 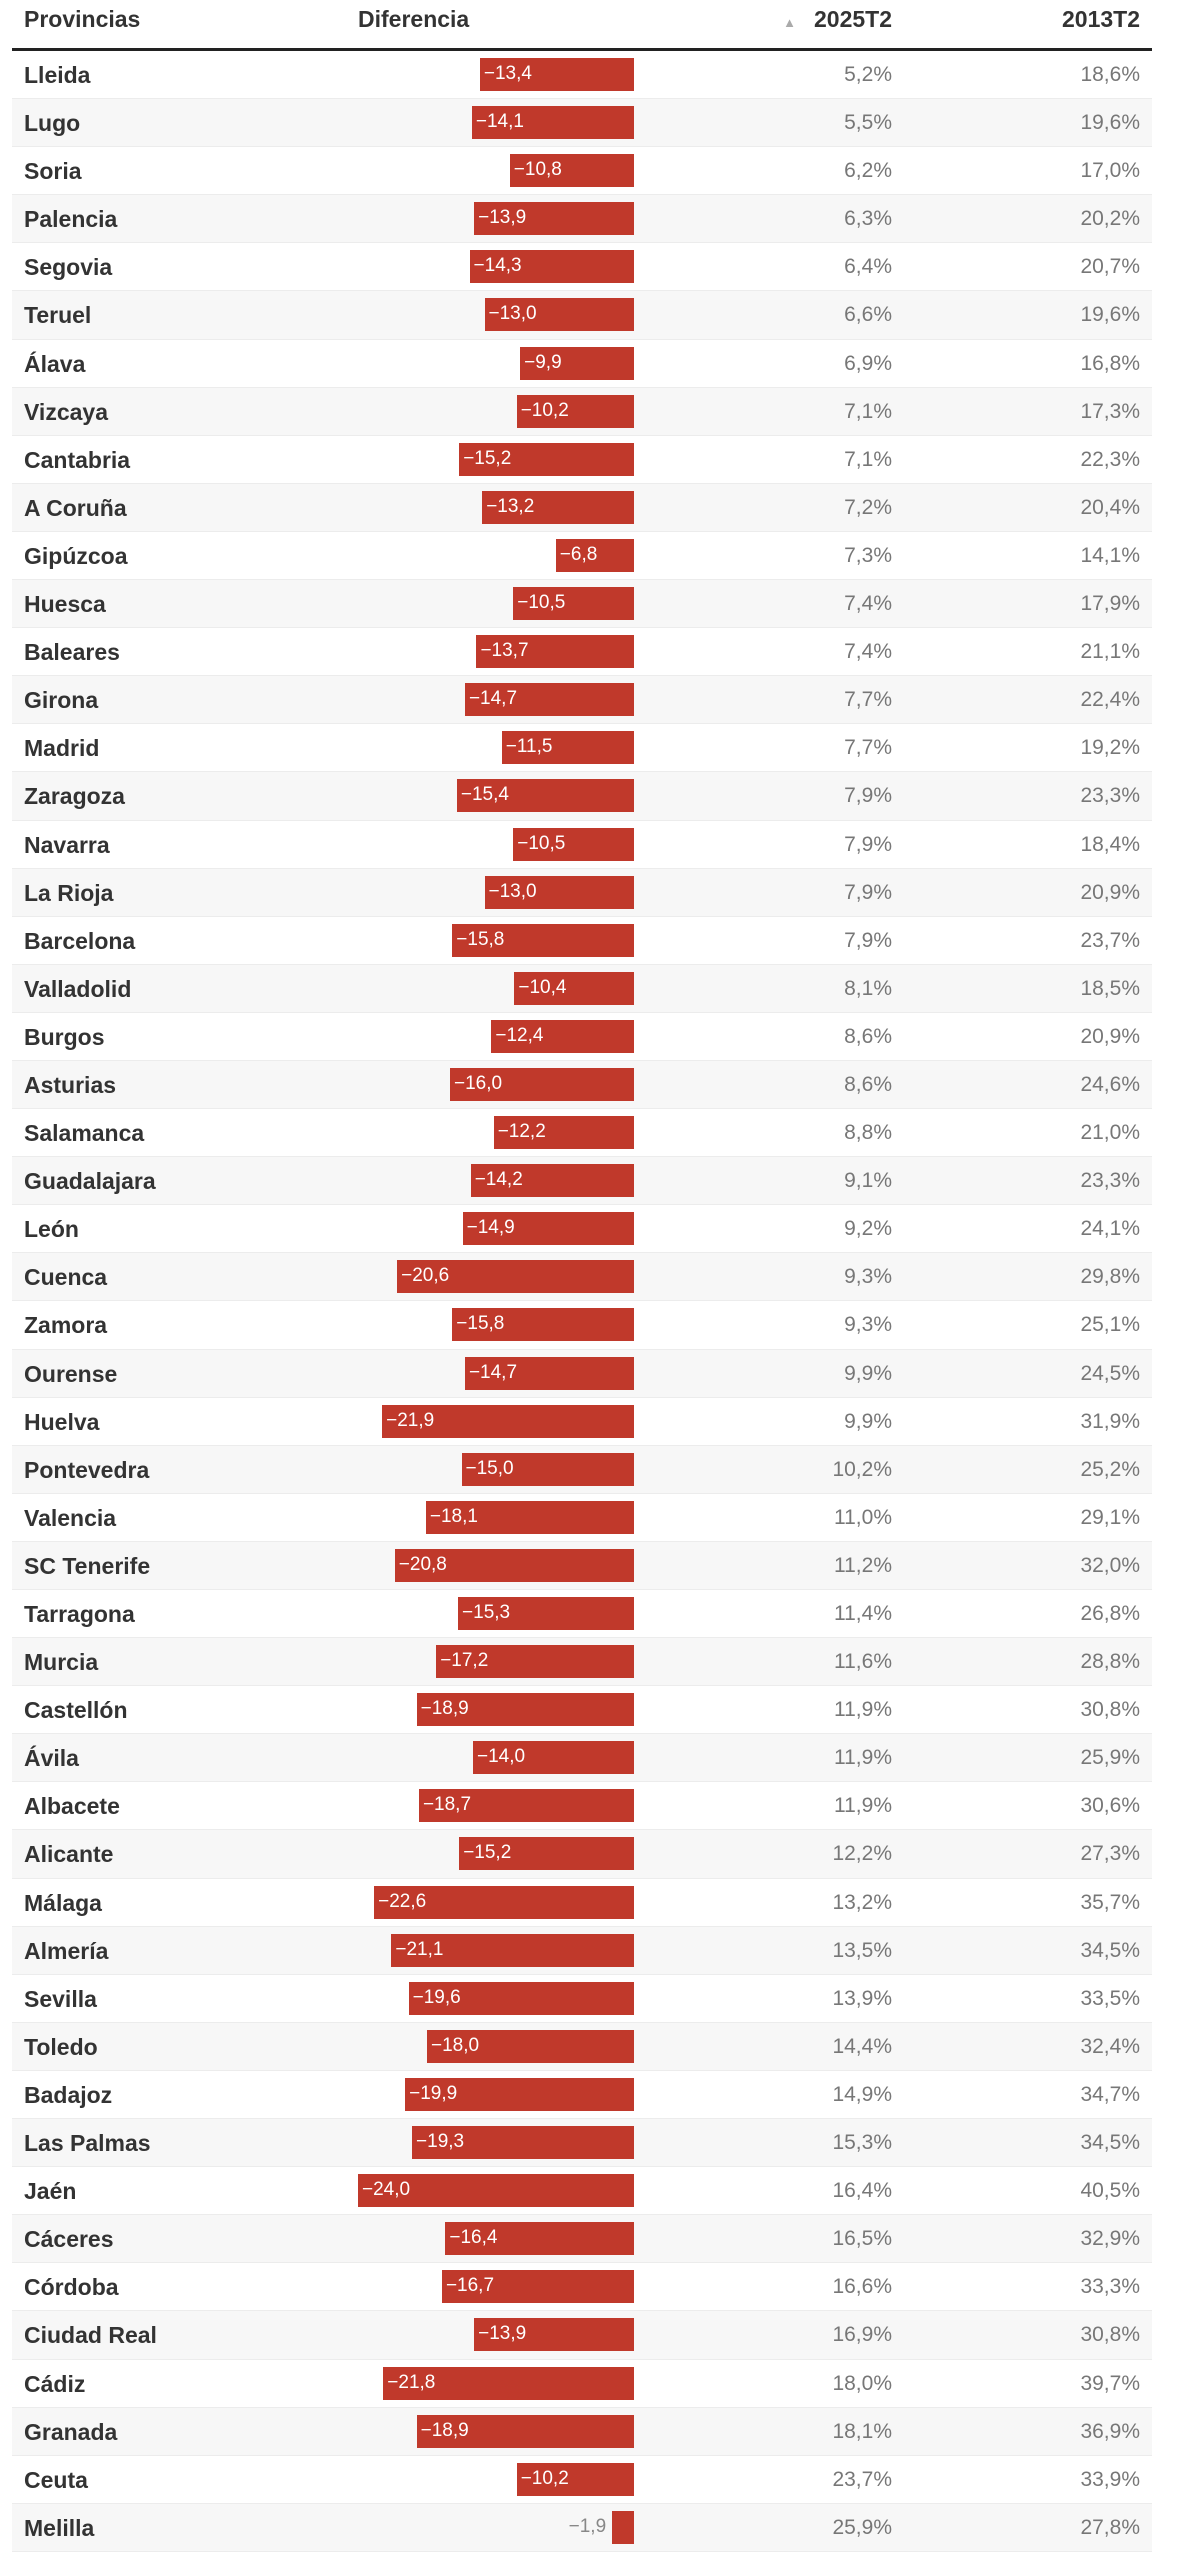 What do you see at coordinates (582, 1229) in the screenshot?
I see `table-row: León −14,9 9,2% 24,1%` at bounding box center [582, 1229].